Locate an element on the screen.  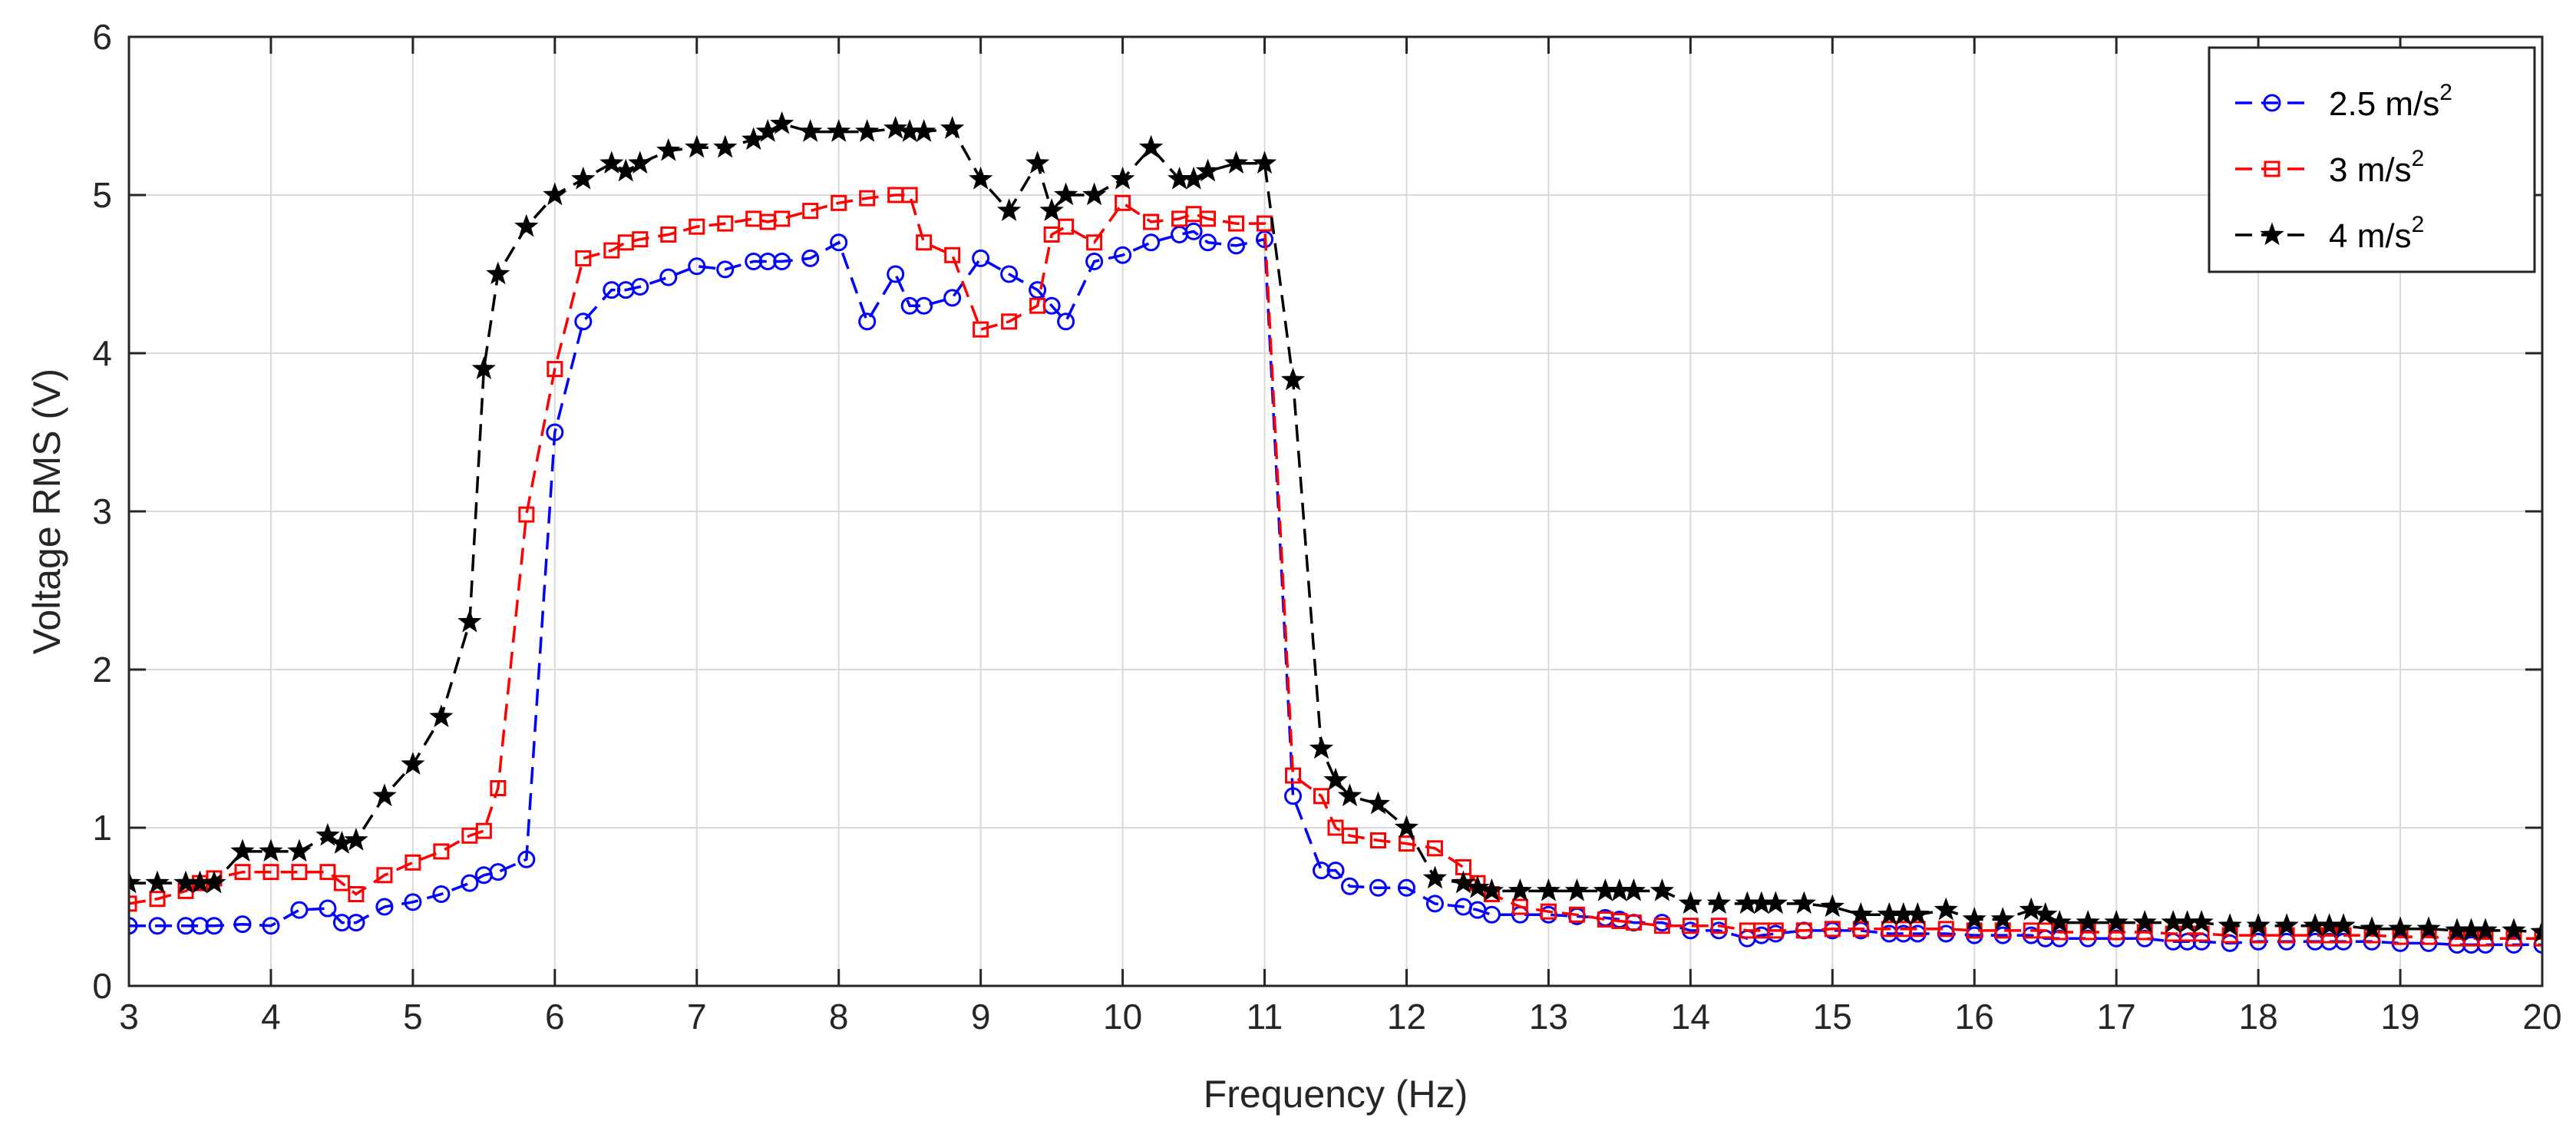
x-tick-label: 3 is located at coordinates (129, 1017).